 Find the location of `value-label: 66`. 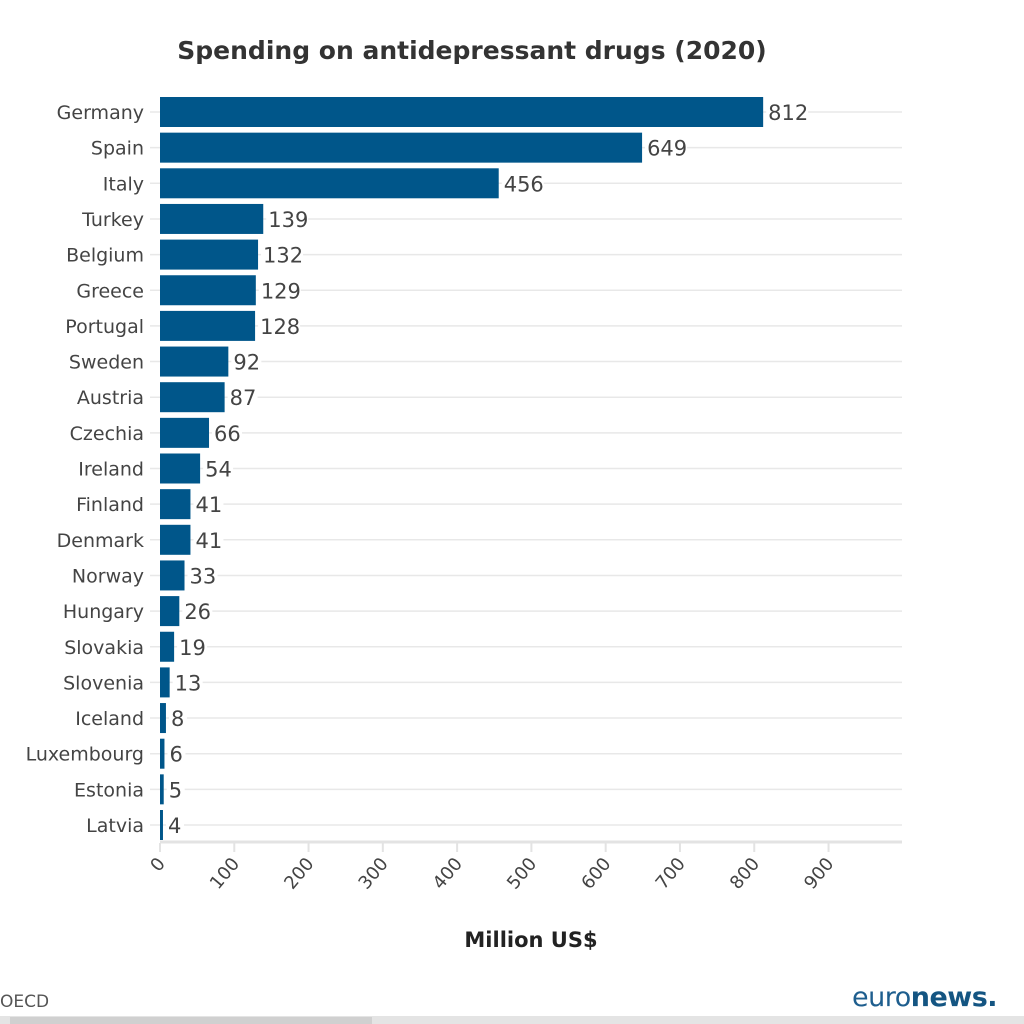

value-label: 66 is located at coordinates (227, 434).